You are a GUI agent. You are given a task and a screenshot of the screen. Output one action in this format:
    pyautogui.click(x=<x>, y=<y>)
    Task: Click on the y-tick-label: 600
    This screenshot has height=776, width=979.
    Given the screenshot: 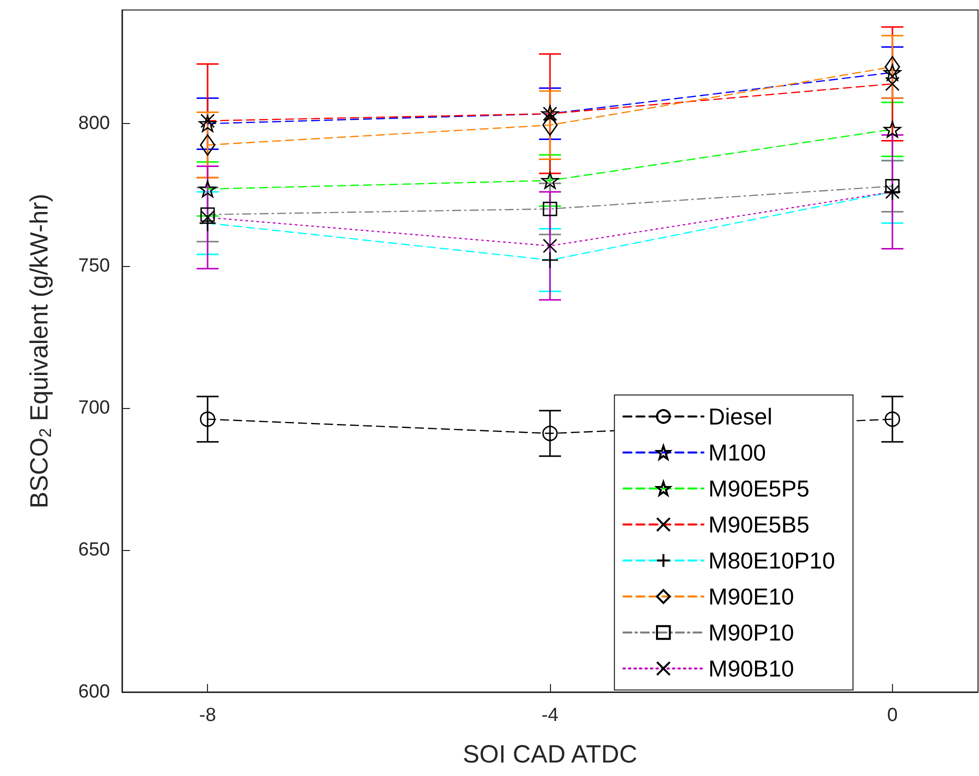 What is the action you would take?
    pyautogui.click(x=94, y=692)
    